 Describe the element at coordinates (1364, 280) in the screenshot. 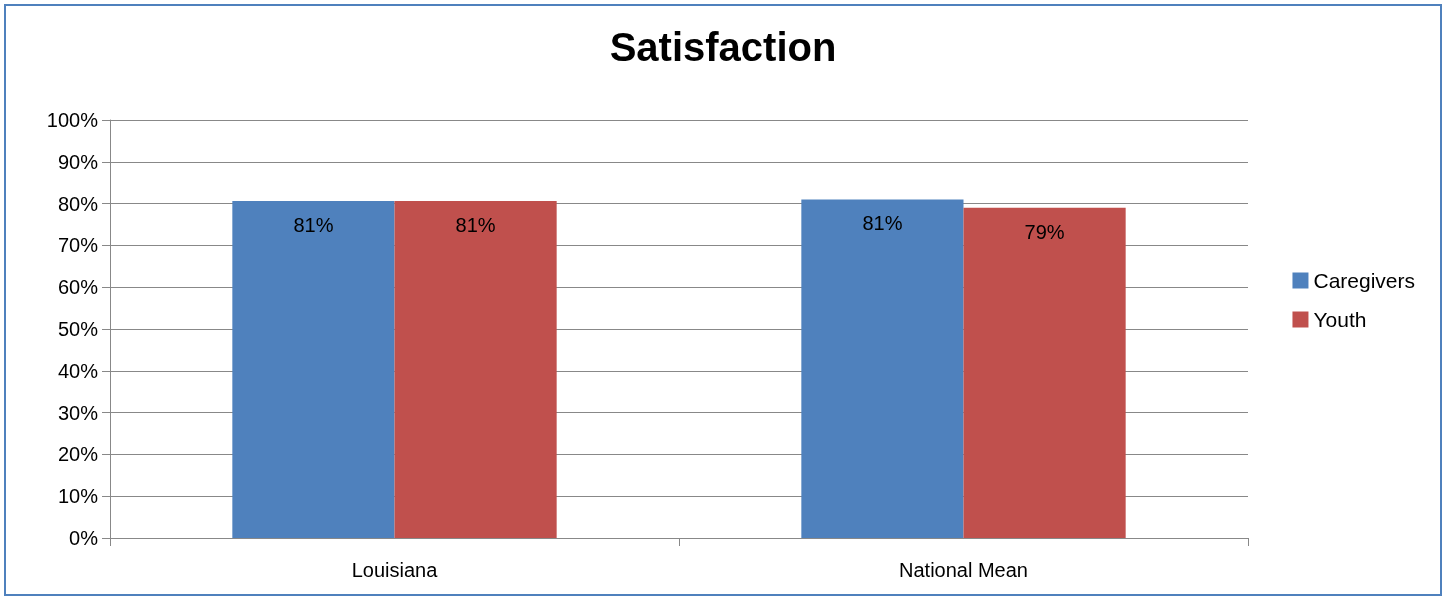

I see `legend-label: Caregivers` at that location.